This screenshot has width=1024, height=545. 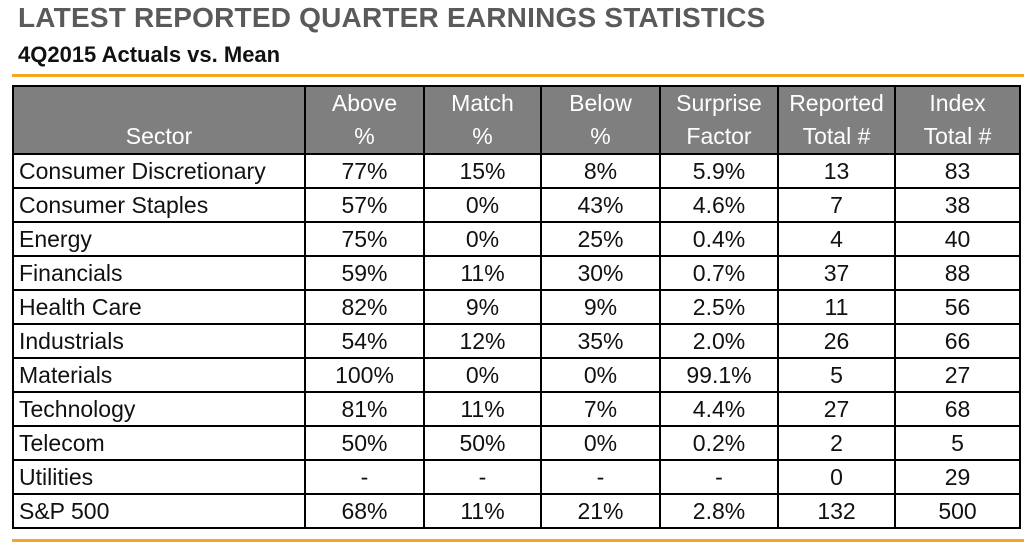 I want to click on cell-surprise: 4.4%, so click(x=719, y=409).